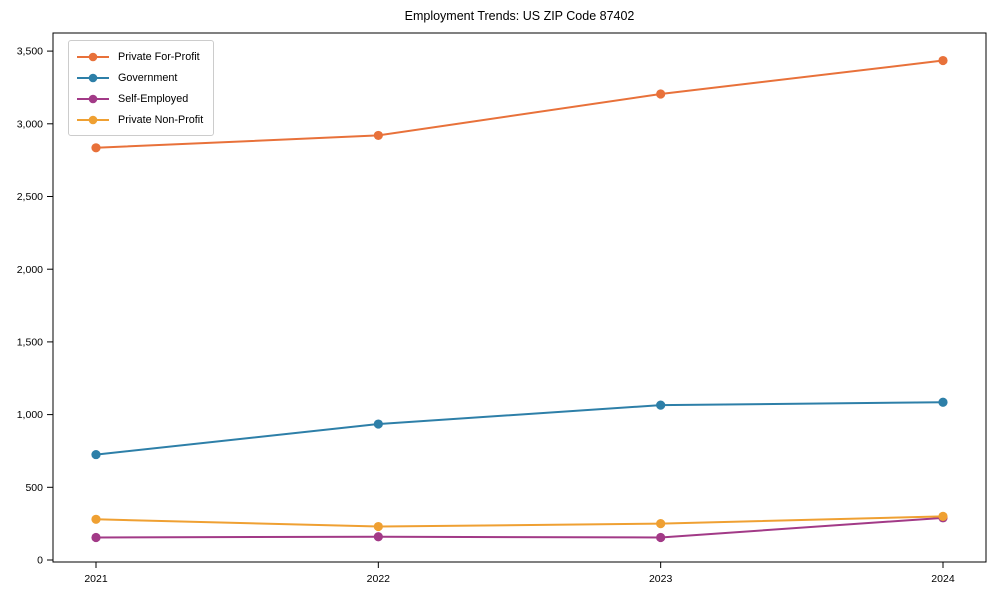 Image resolution: width=1000 pixels, height=600 pixels. Describe the element at coordinates (34, 488) in the screenshot. I see `y-tick-label: 500` at that location.